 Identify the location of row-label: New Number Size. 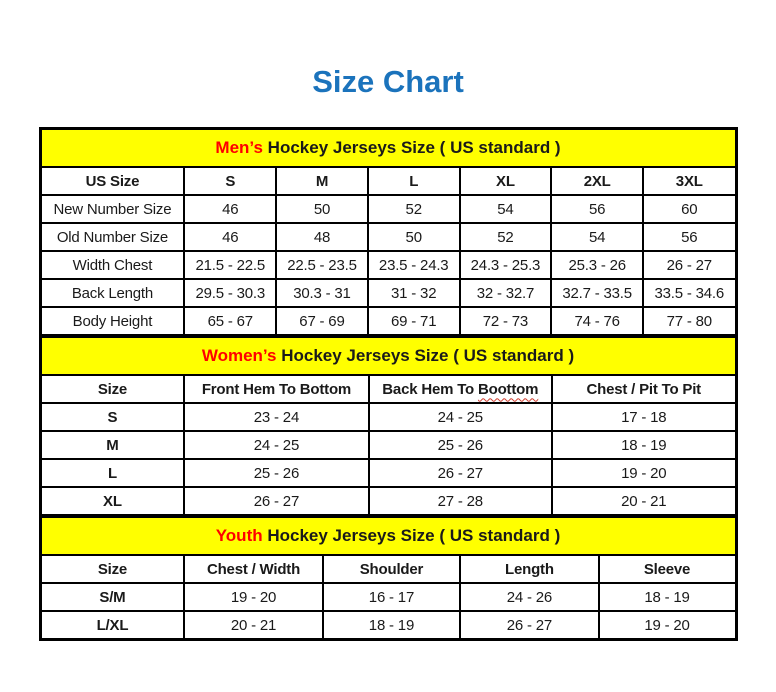
(112, 209).